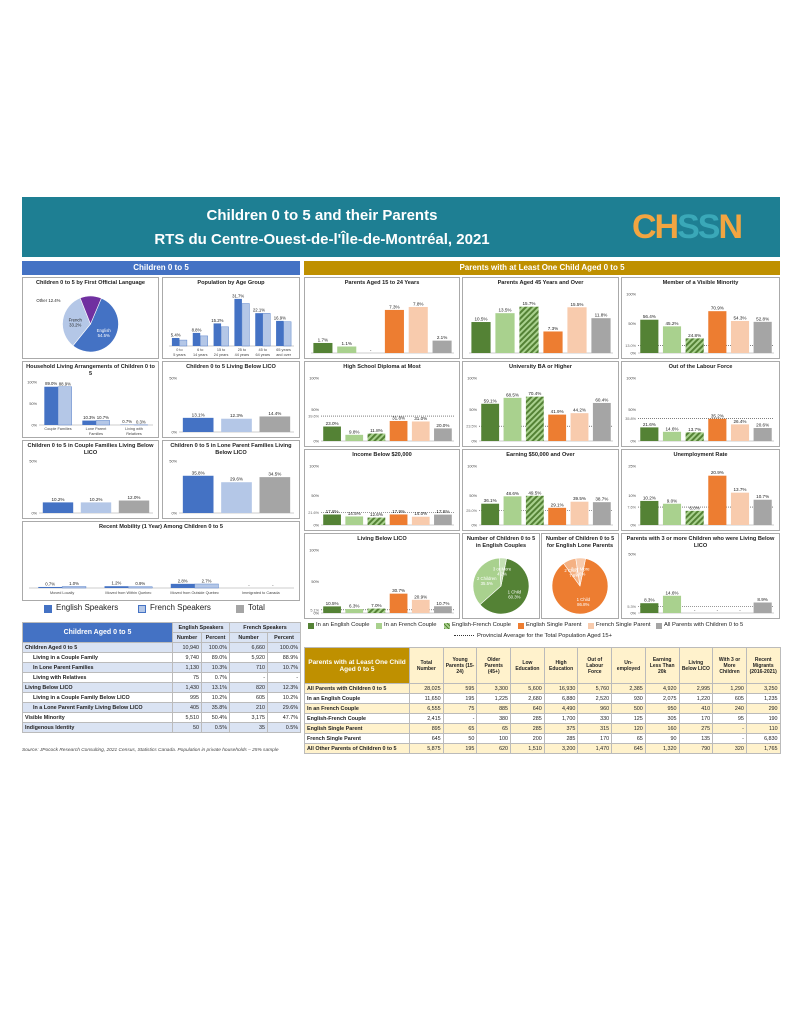 The width and height of the screenshot is (800, 1035). What do you see at coordinates (557, 411) in the screenshot?
I see `data-label: 41.9%` at bounding box center [557, 411].